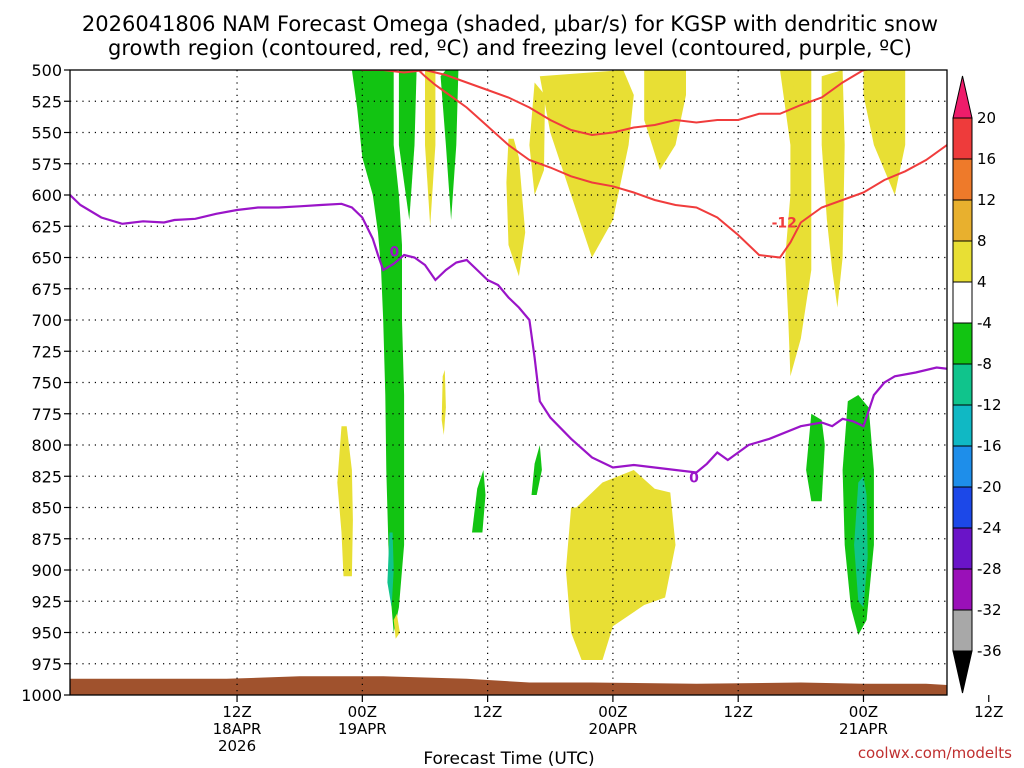  What do you see at coordinates (935, 753) in the screenshot?
I see `watermark: coolwx.com/modelts` at bounding box center [935, 753].